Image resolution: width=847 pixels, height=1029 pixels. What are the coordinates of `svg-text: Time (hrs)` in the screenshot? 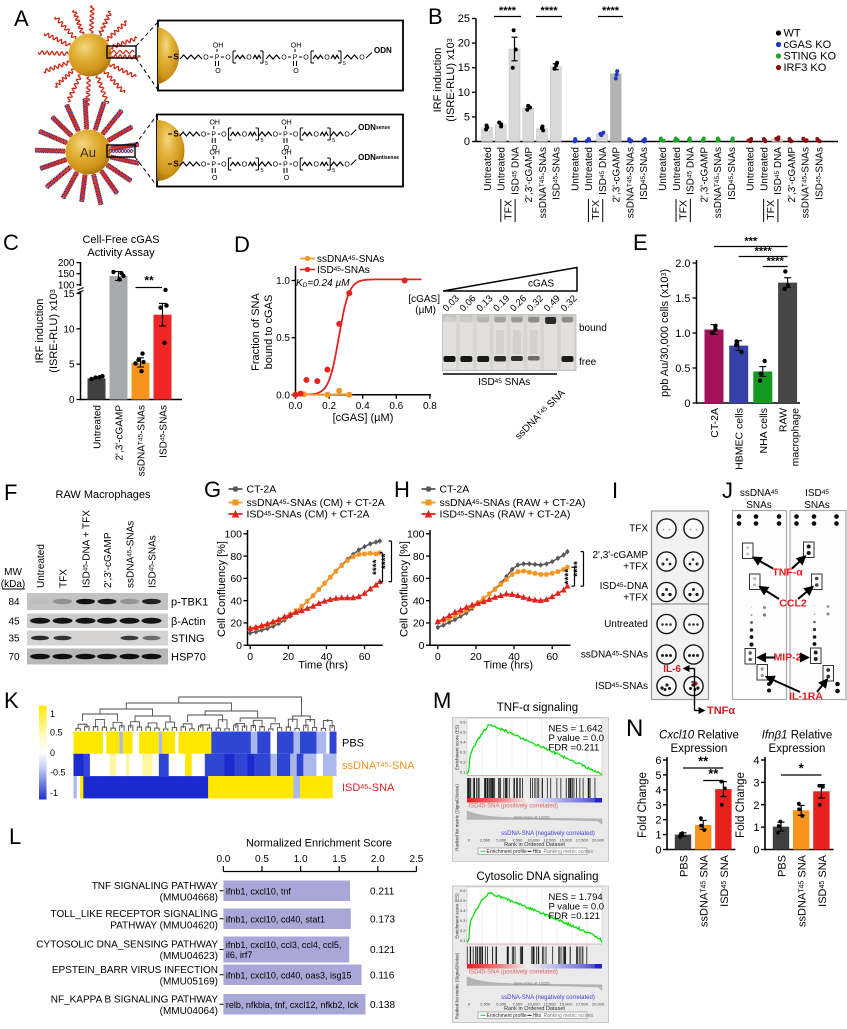 It's located at (323, 666).